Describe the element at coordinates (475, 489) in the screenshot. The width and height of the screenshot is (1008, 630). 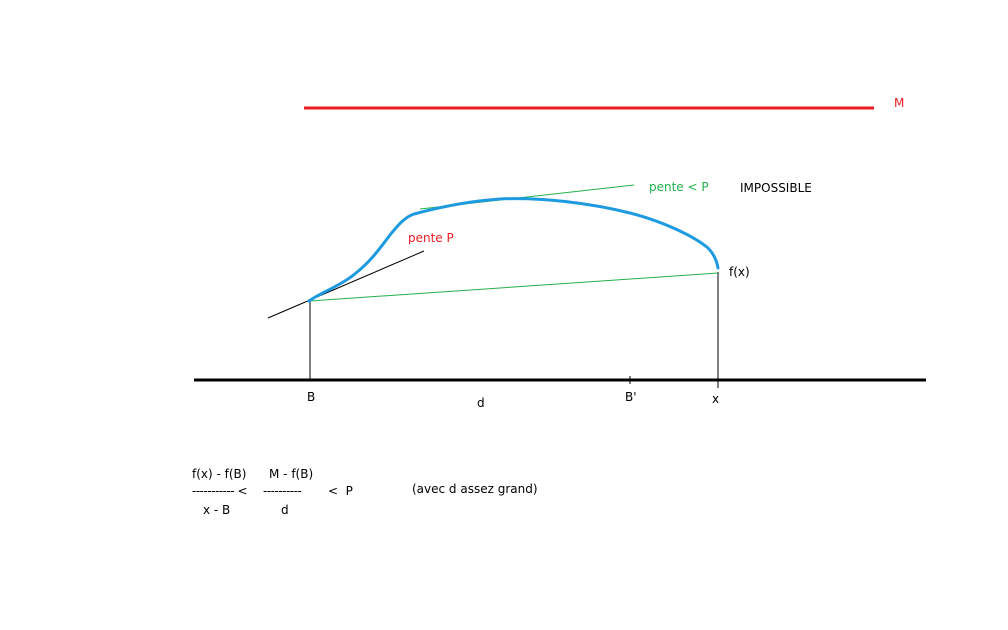
I see `formula-note: (avec d assez grand)` at that location.